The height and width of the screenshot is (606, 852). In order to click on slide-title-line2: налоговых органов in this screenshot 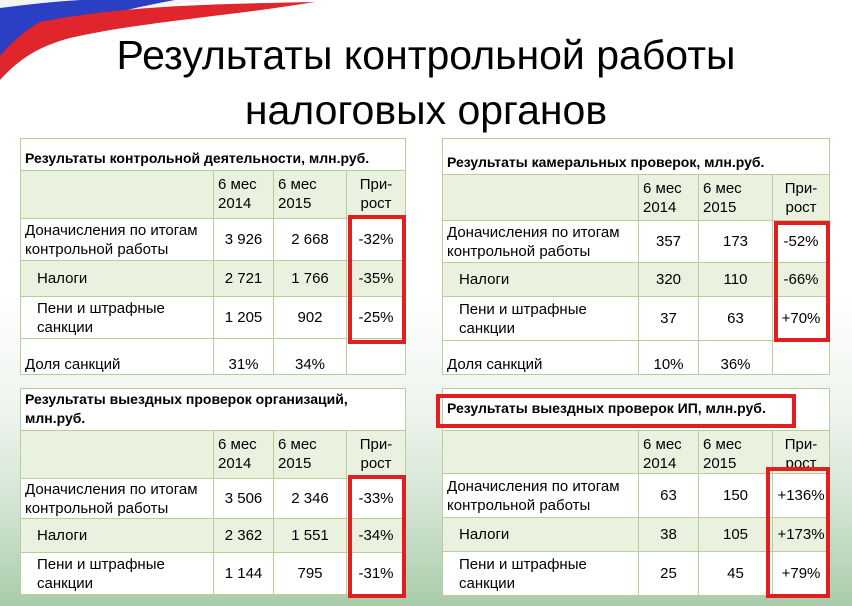, I will do `click(426, 110)`.